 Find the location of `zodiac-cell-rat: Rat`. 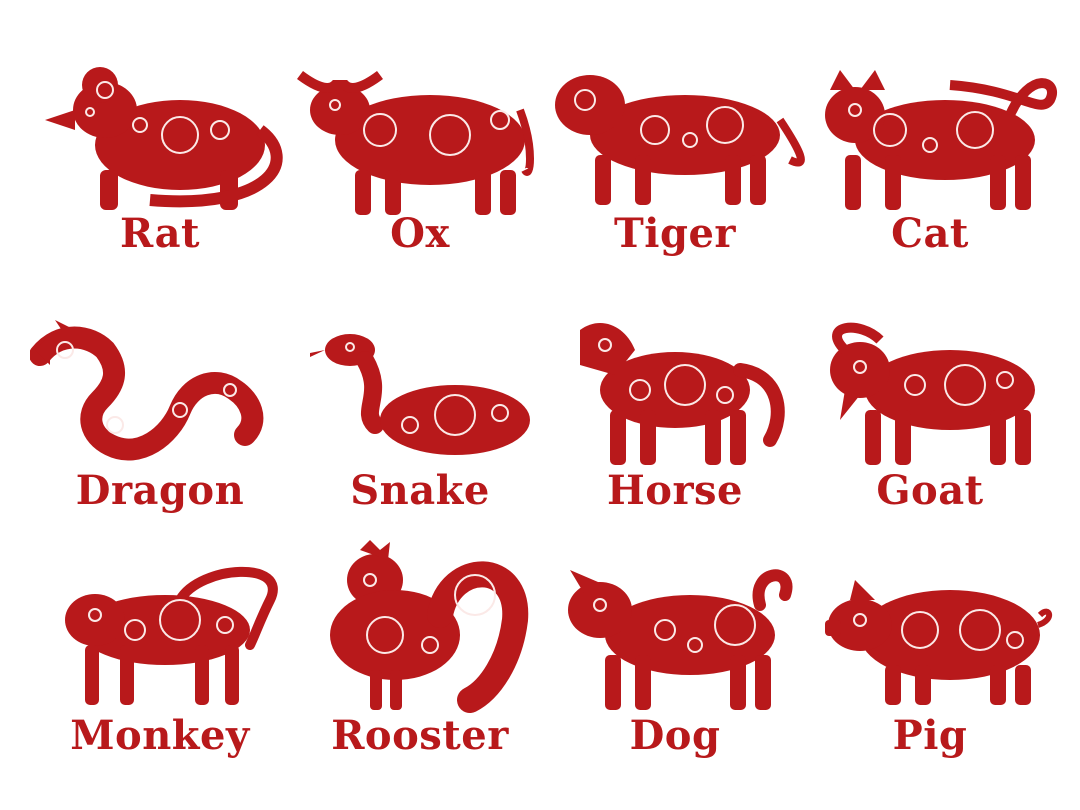

zodiac-cell-rat: Rat is located at coordinates (160, 180).